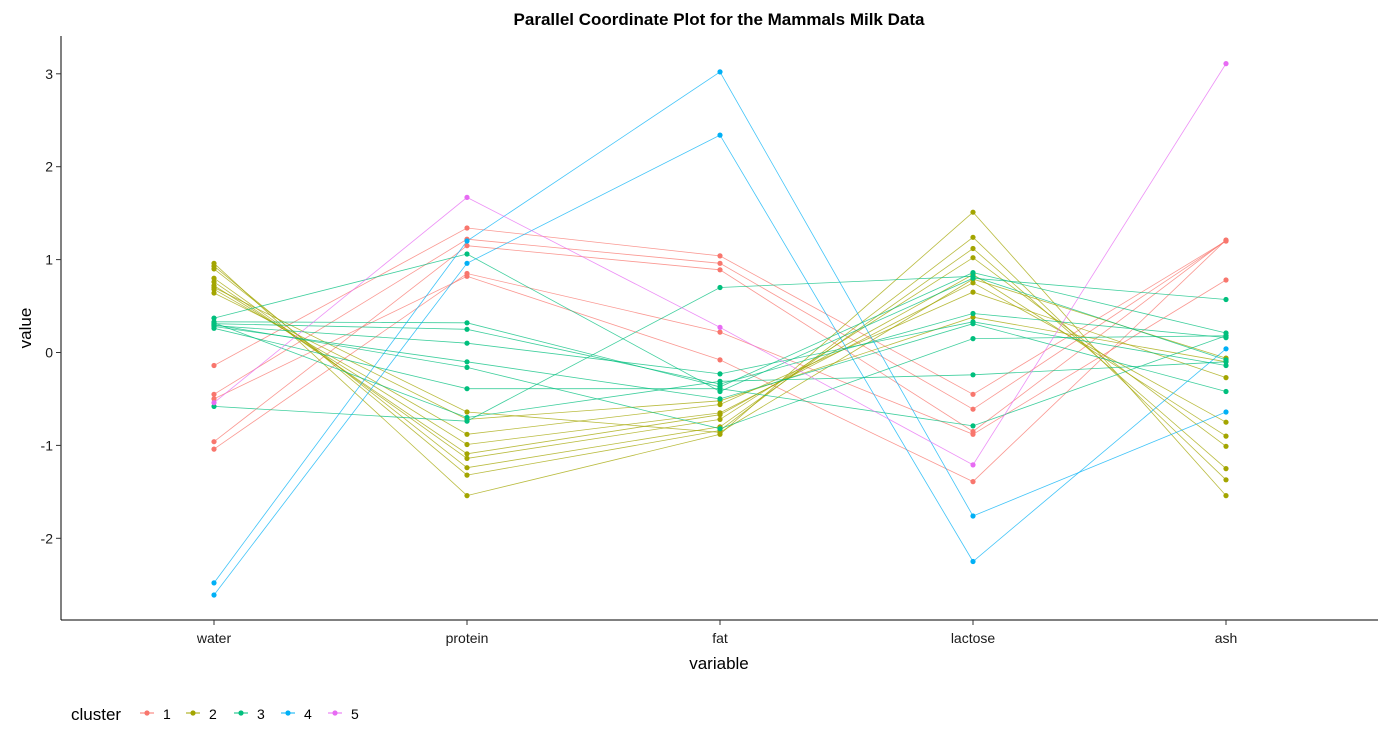 Image resolution: width=1388 pixels, height=741 pixels. I want to click on y-tick-label: -2, so click(47, 538).